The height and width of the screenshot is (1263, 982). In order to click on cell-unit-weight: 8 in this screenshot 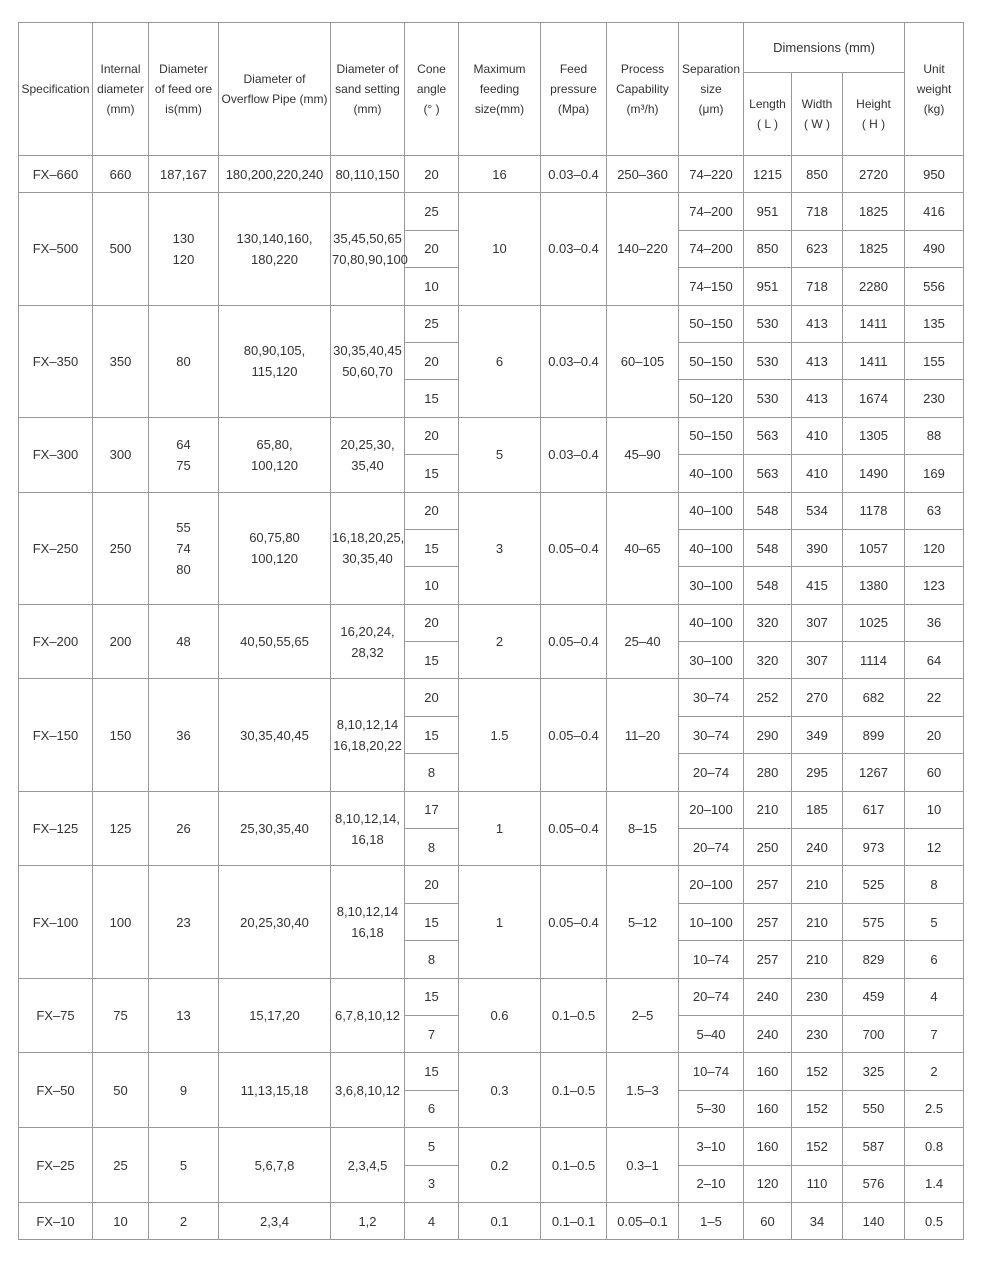, I will do `click(934, 884)`.